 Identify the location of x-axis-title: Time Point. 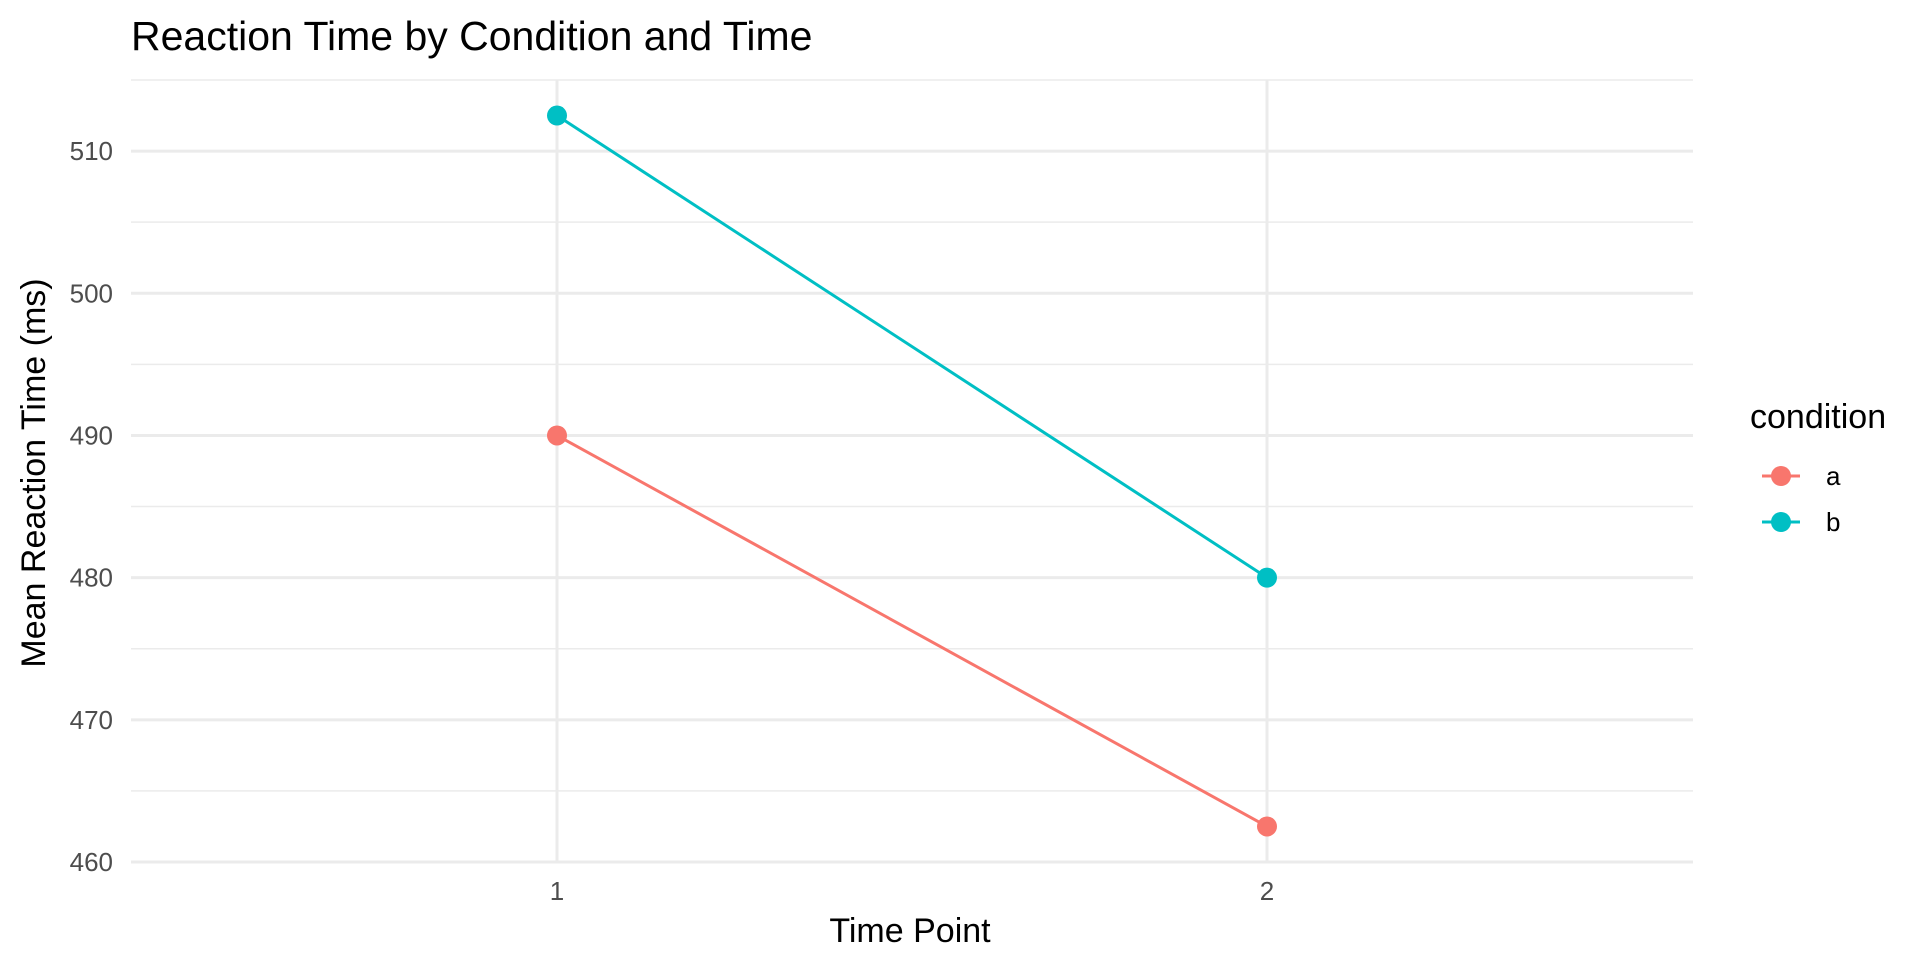
(910, 931).